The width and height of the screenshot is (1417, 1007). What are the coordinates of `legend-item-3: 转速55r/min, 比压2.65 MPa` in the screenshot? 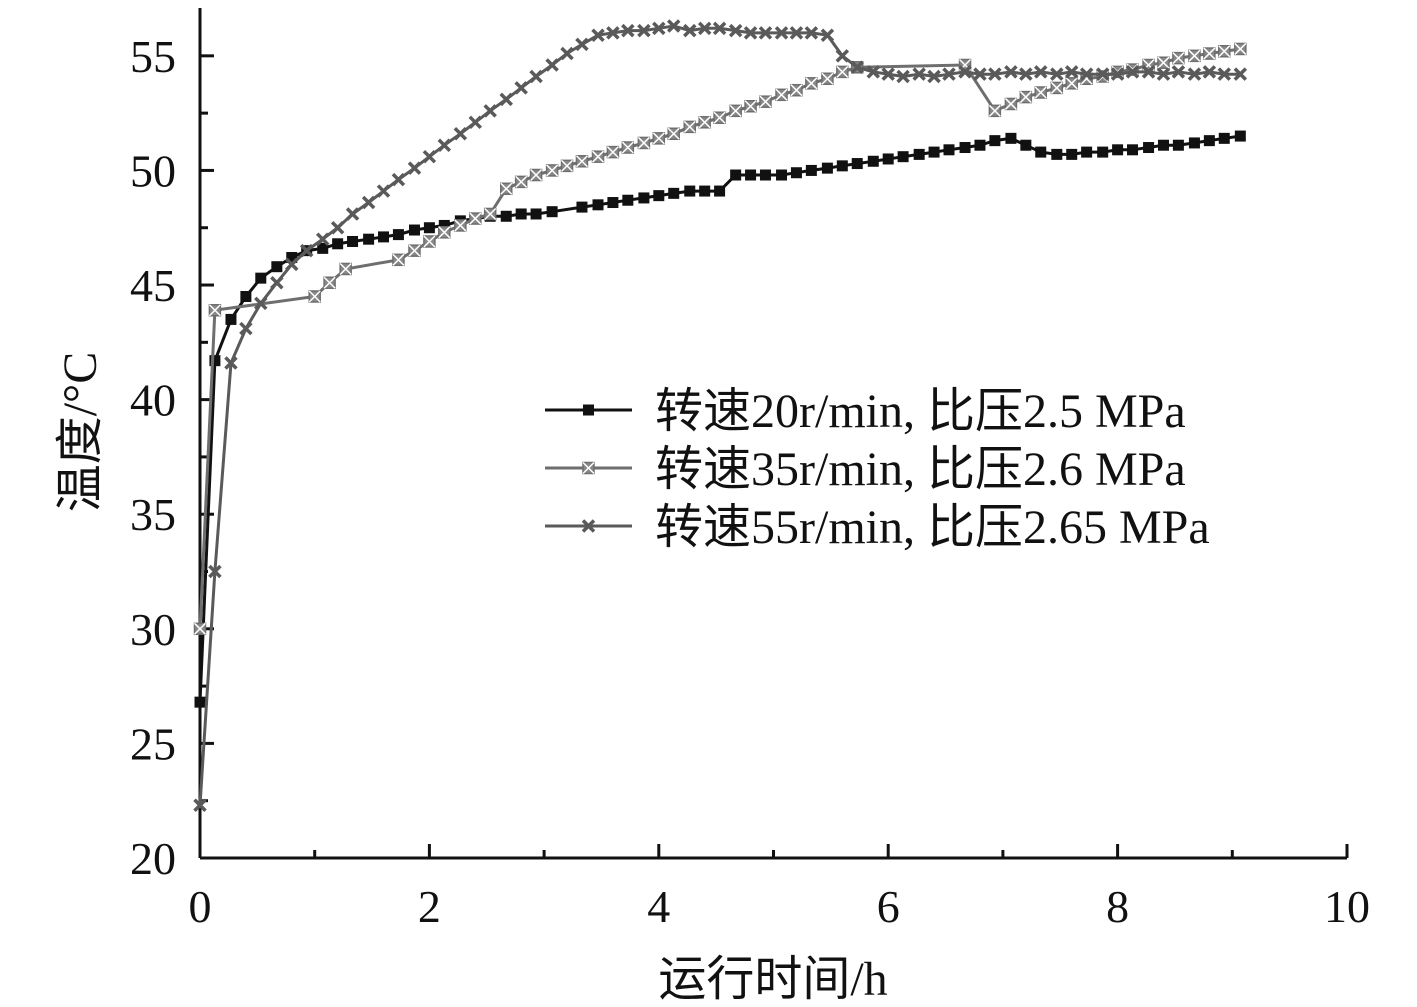 It's located at (877, 527).